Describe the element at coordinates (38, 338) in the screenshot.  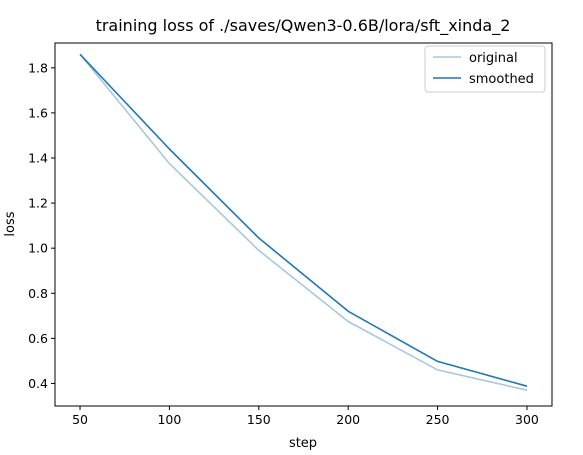
I see `y-tick-label: 0.6` at that location.